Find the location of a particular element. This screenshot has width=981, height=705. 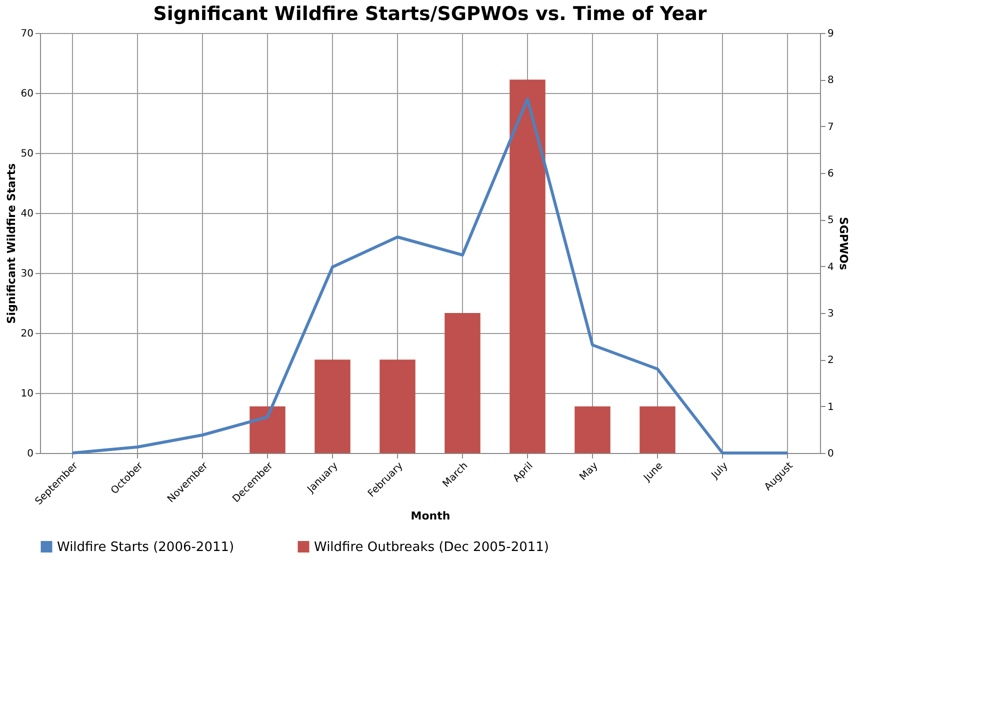

y-tick-label: 70 is located at coordinates (27, 34).